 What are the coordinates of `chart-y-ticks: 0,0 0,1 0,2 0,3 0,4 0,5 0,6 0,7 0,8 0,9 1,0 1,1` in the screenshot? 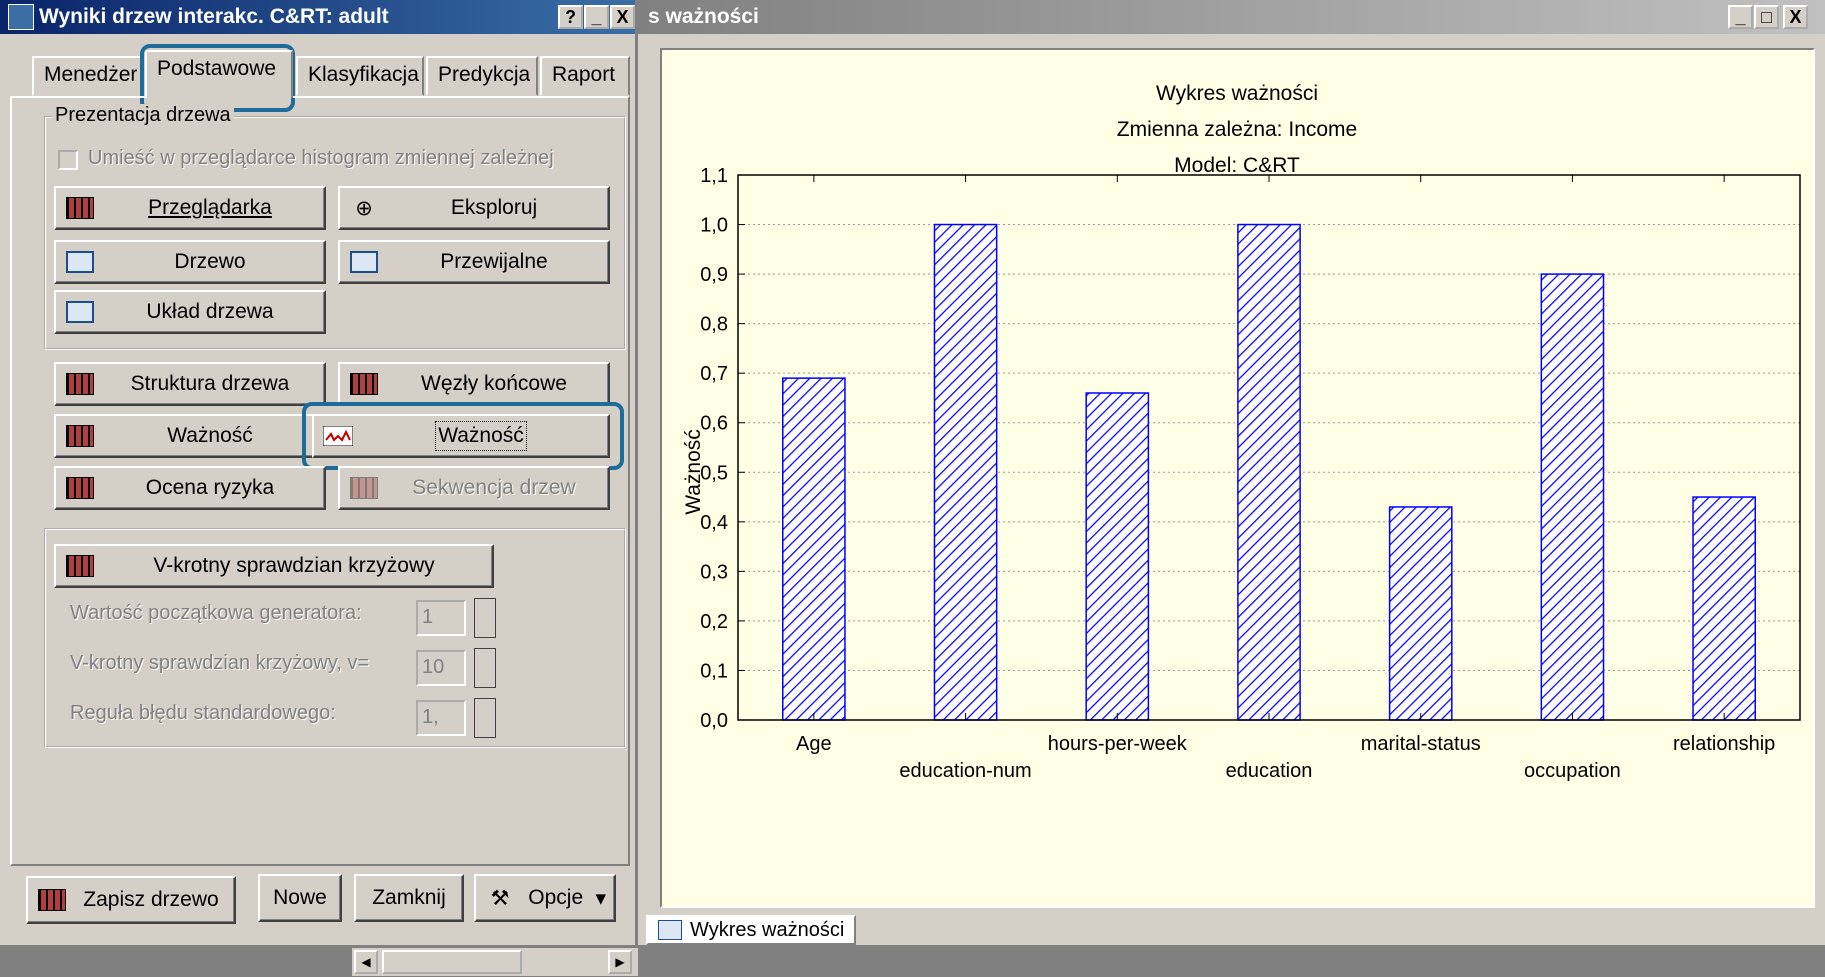 It's located at (722, 448).